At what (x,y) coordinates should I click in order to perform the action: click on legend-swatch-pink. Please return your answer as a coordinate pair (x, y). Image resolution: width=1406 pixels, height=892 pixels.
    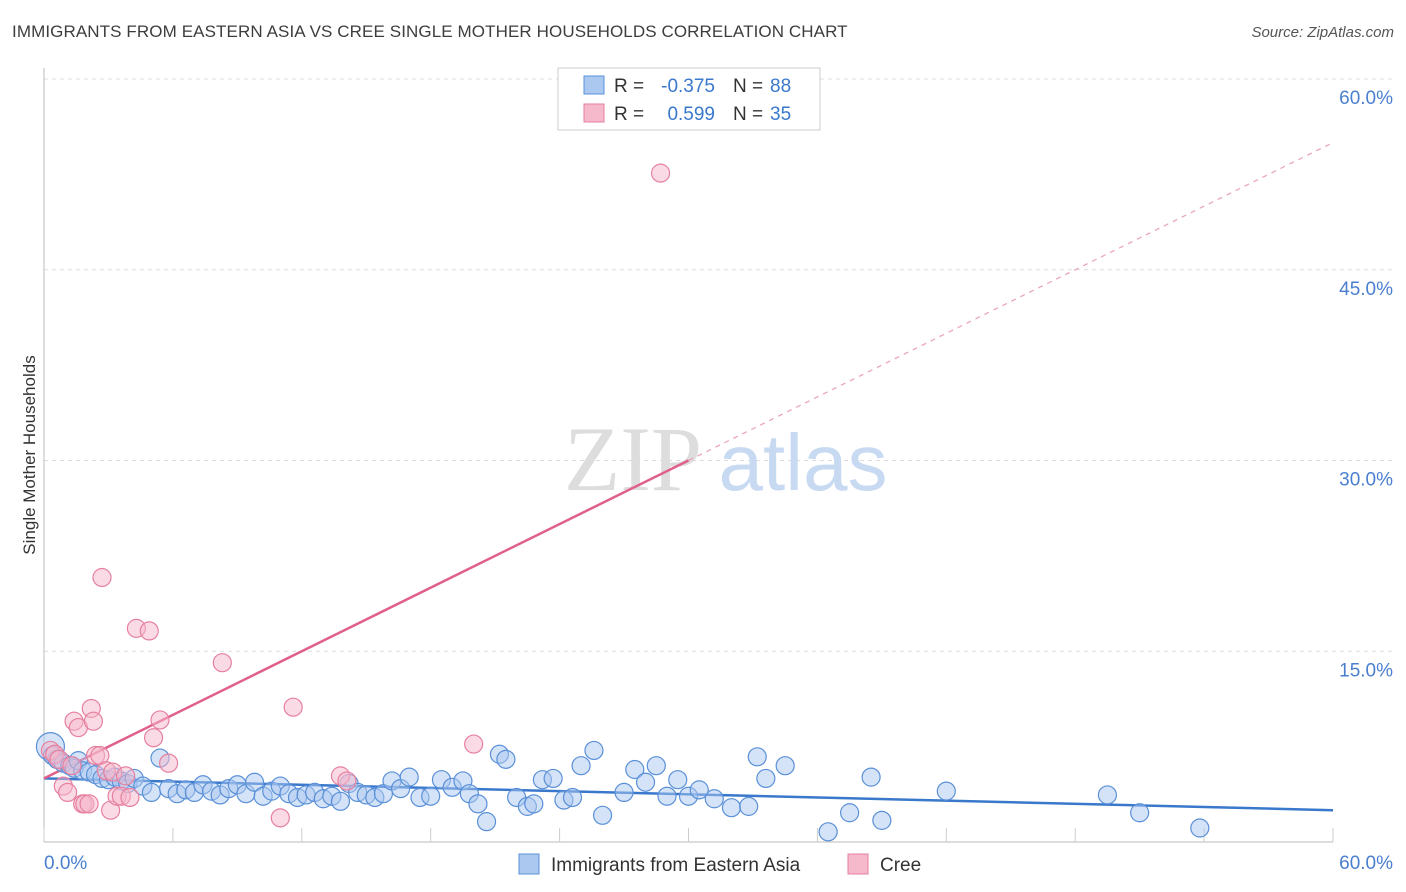
    Looking at the image, I should click on (594, 113).